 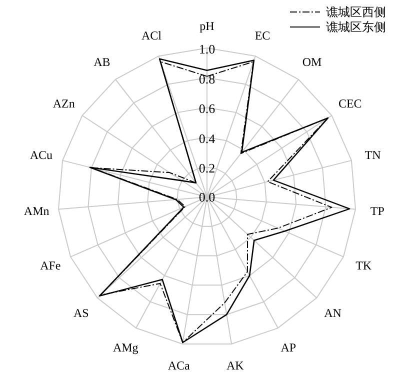 I want to click on spoke-label: AN, so click(x=333, y=313).